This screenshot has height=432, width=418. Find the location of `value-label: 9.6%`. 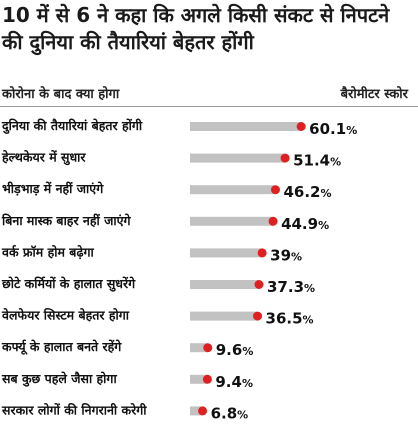

value-label: 9.6% is located at coordinates (235, 350).